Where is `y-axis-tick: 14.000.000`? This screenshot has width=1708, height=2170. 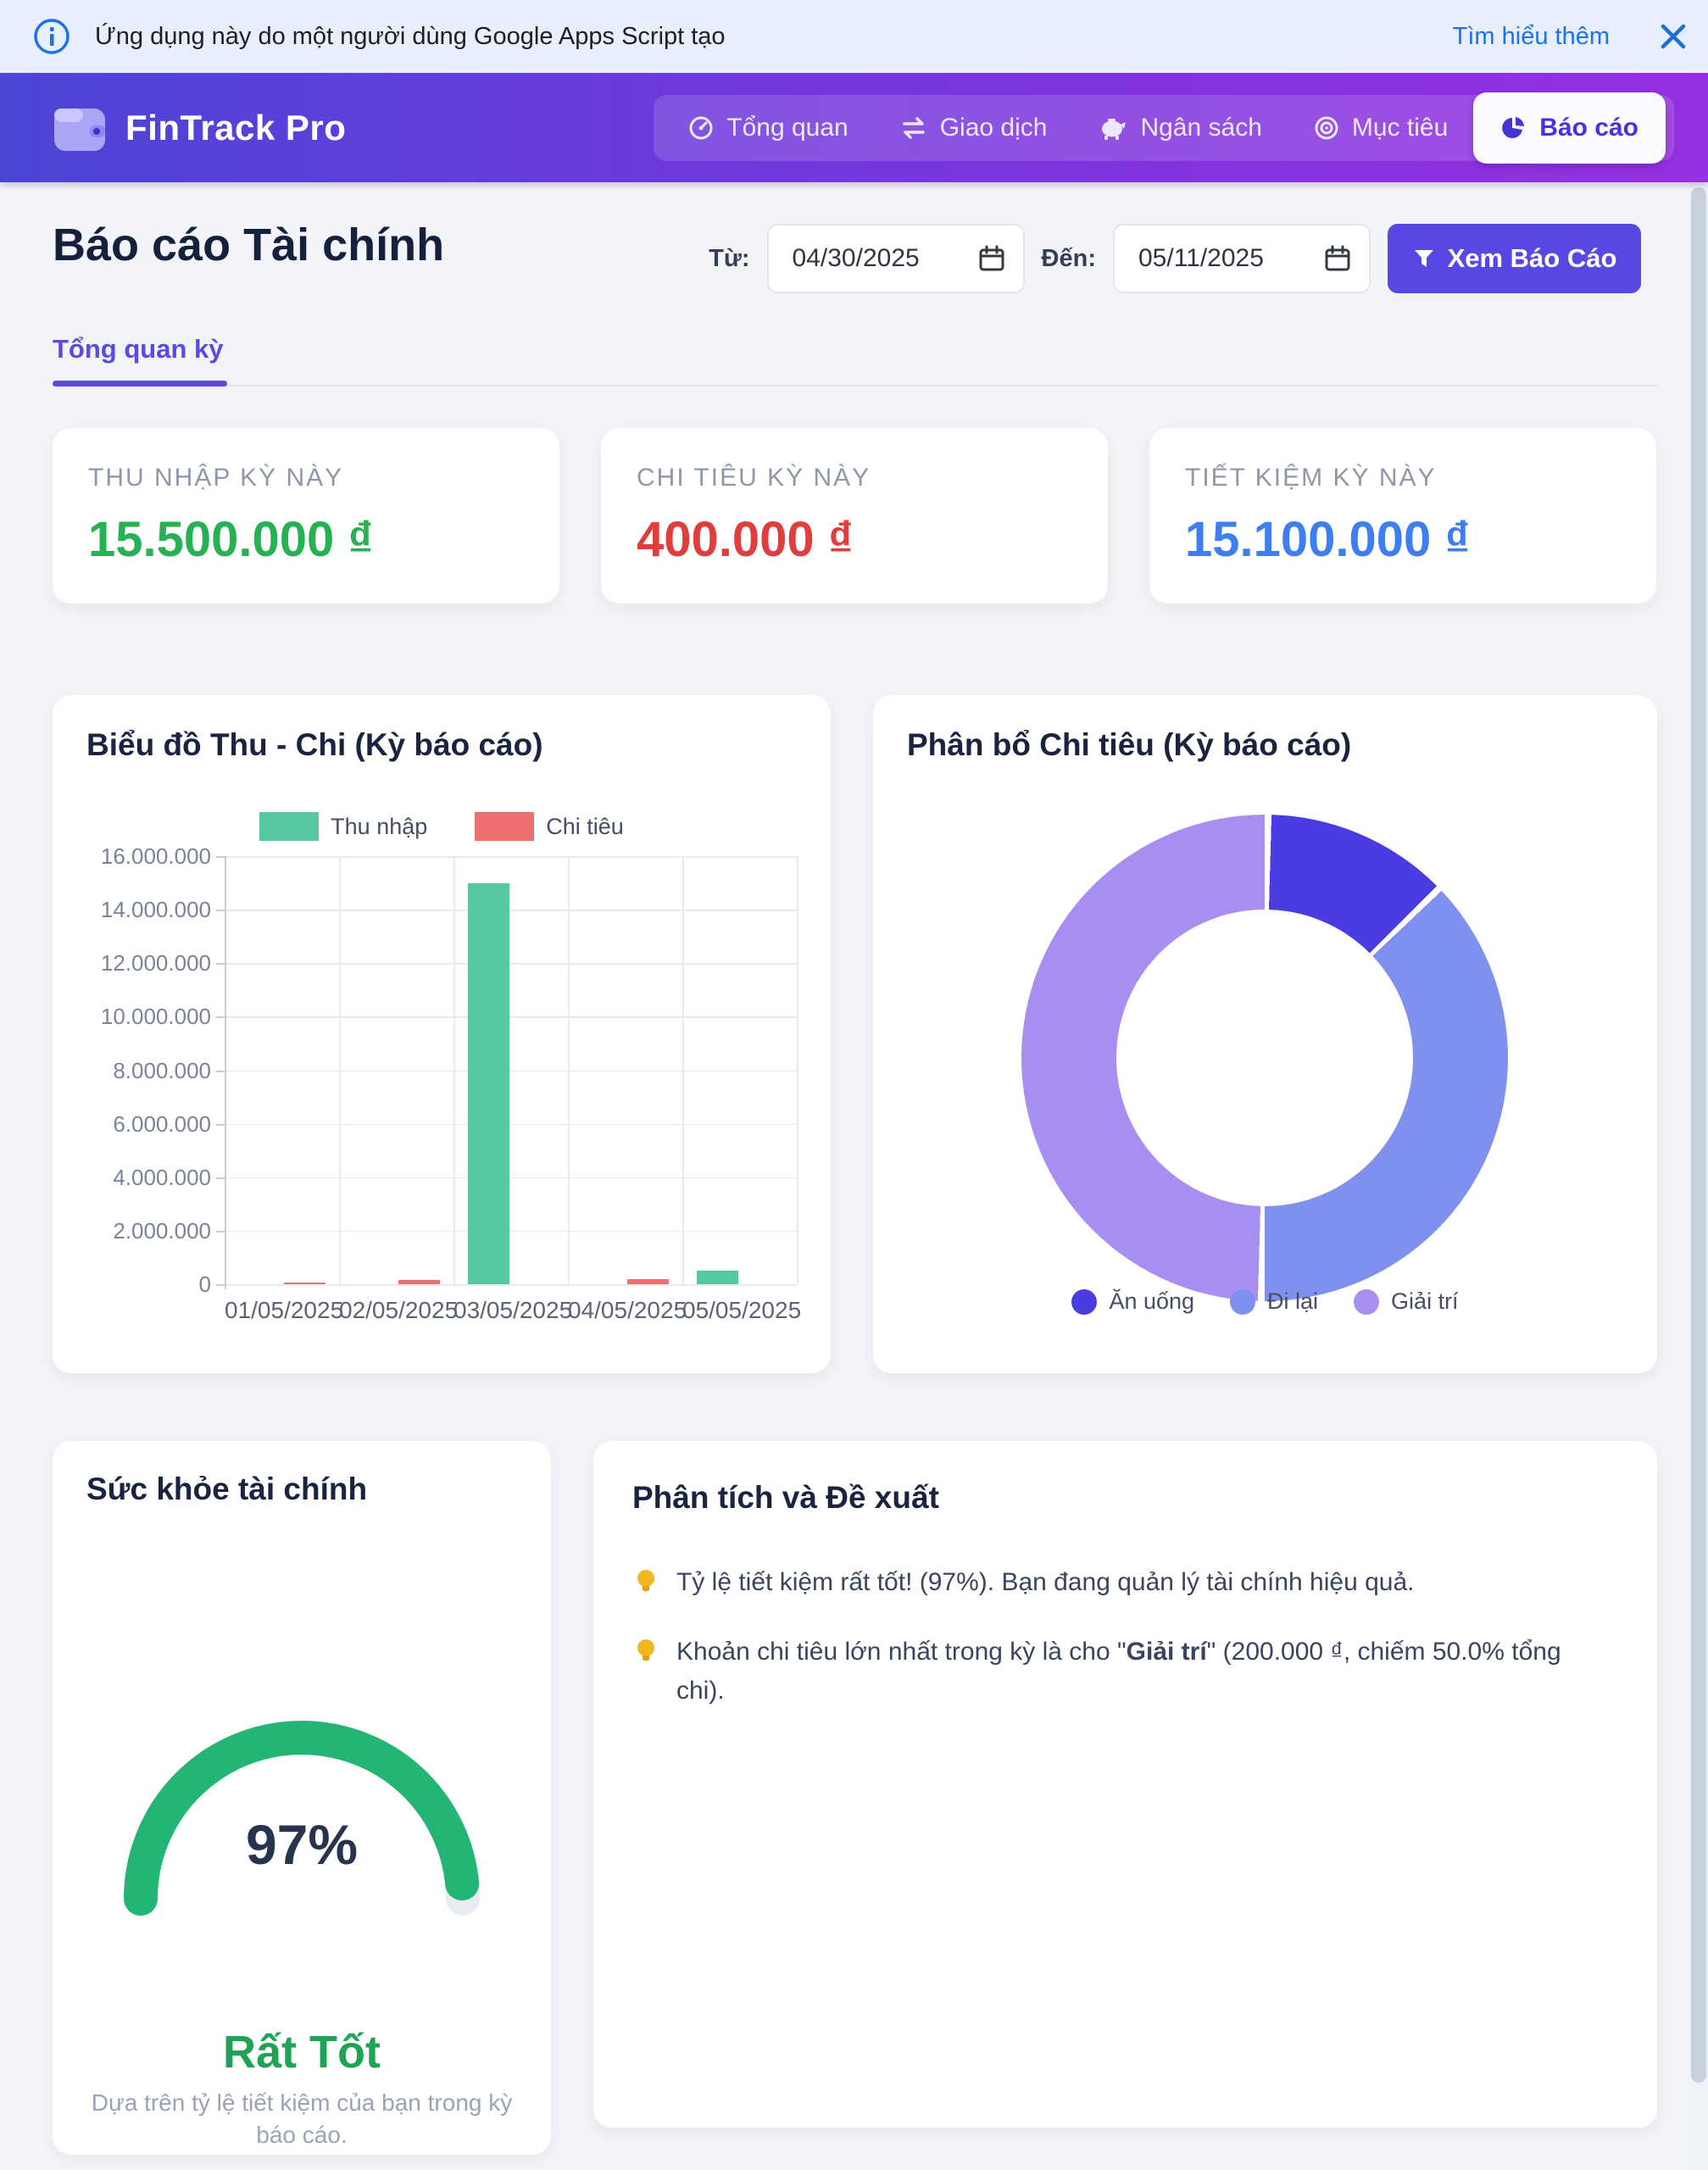 y-axis-tick: 14.000.000 is located at coordinates (155, 910).